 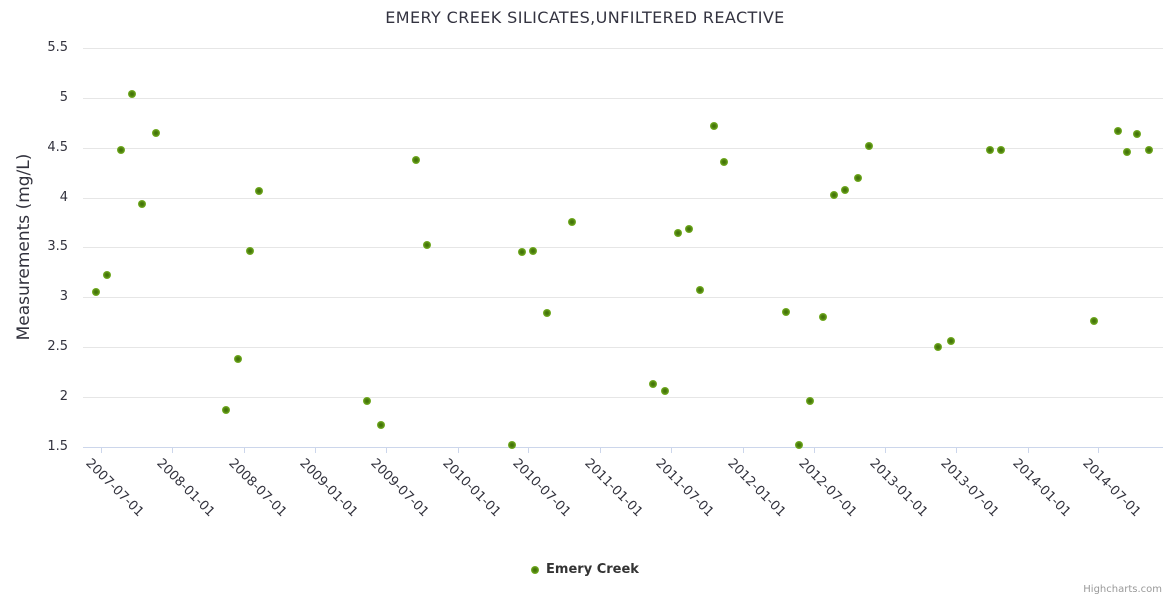 What do you see at coordinates (1041, 488) in the screenshot?
I see `x-tick-label: 2014-01-01` at bounding box center [1041, 488].